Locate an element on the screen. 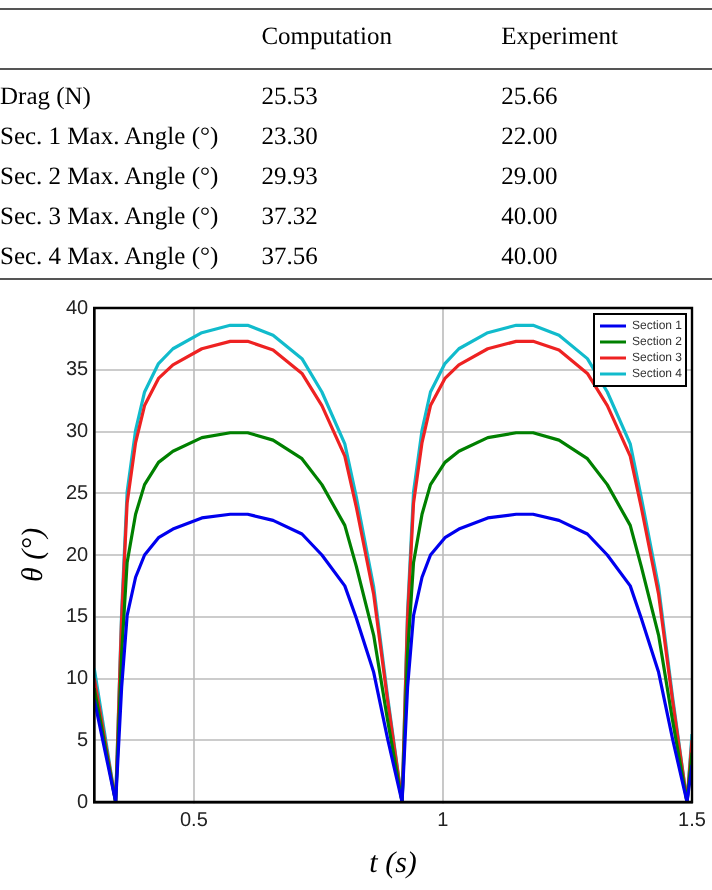 Image resolution: width=712 pixels, height=890 pixels. x-tick-label: 1 is located at coordinates (443, 820).